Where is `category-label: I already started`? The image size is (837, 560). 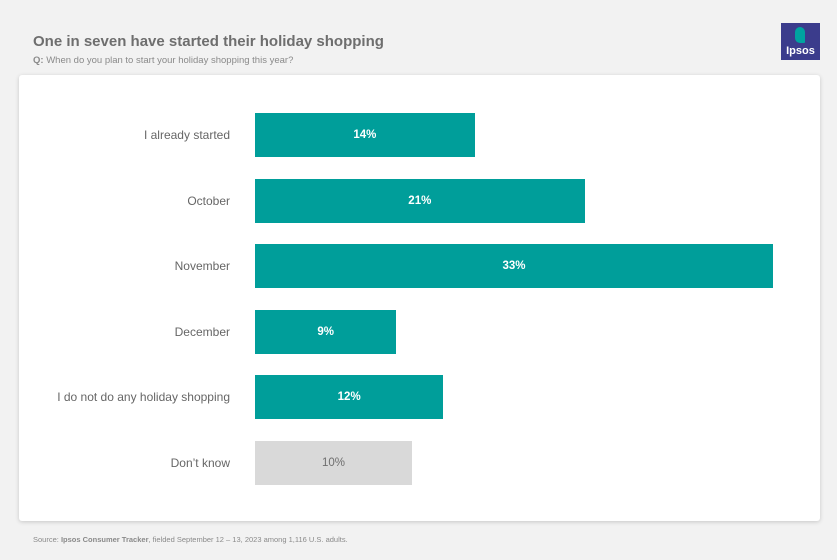 category-label: I already started is located at coordinates (186, 135).